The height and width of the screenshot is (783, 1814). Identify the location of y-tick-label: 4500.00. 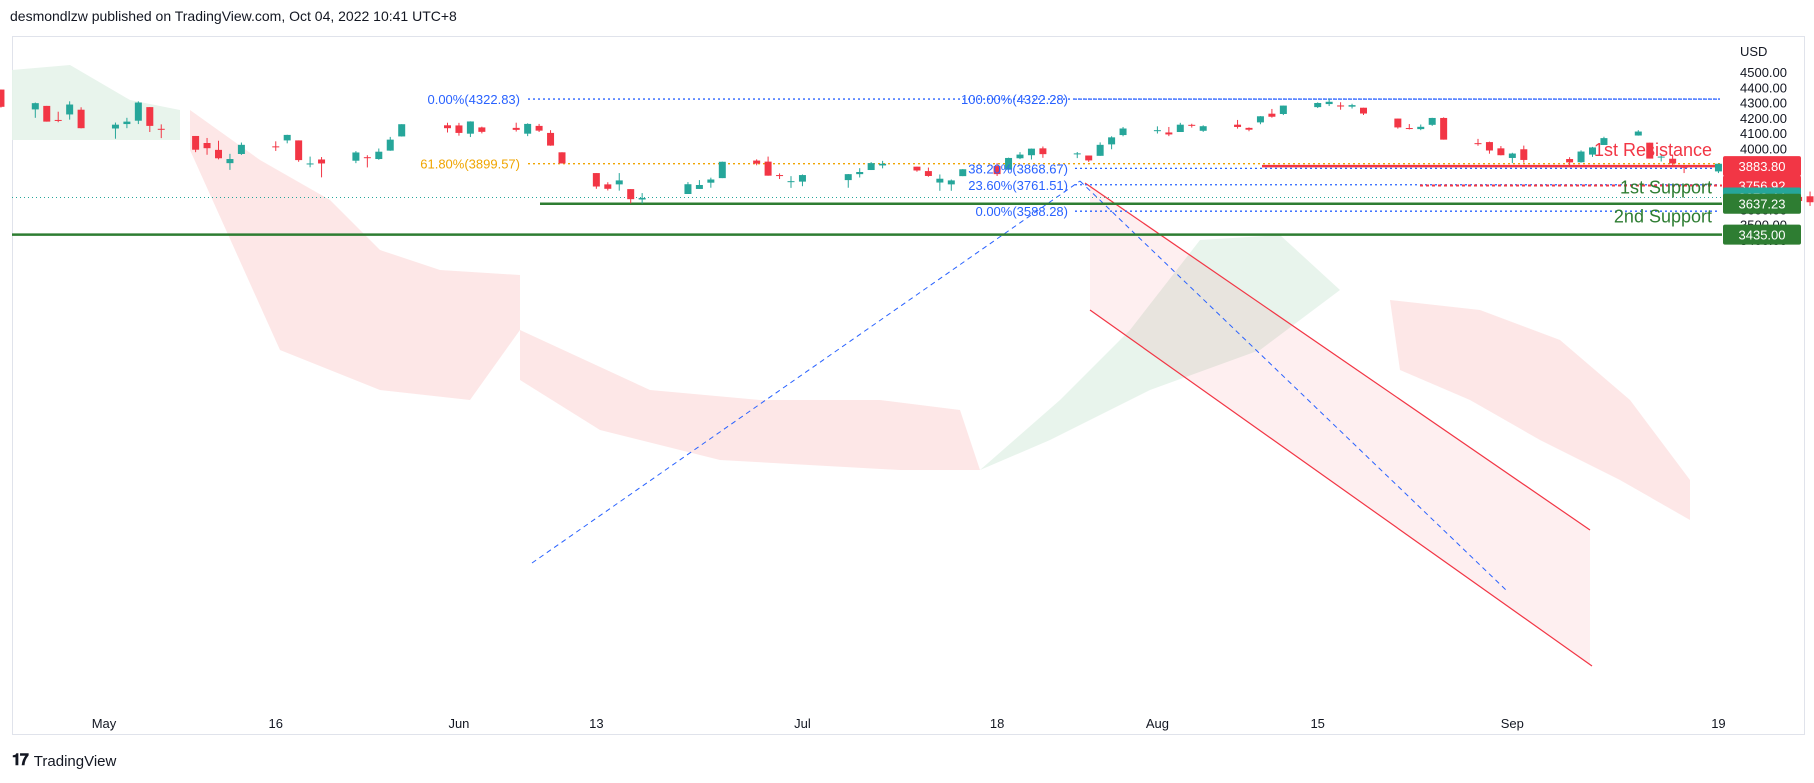
(1763, 72).